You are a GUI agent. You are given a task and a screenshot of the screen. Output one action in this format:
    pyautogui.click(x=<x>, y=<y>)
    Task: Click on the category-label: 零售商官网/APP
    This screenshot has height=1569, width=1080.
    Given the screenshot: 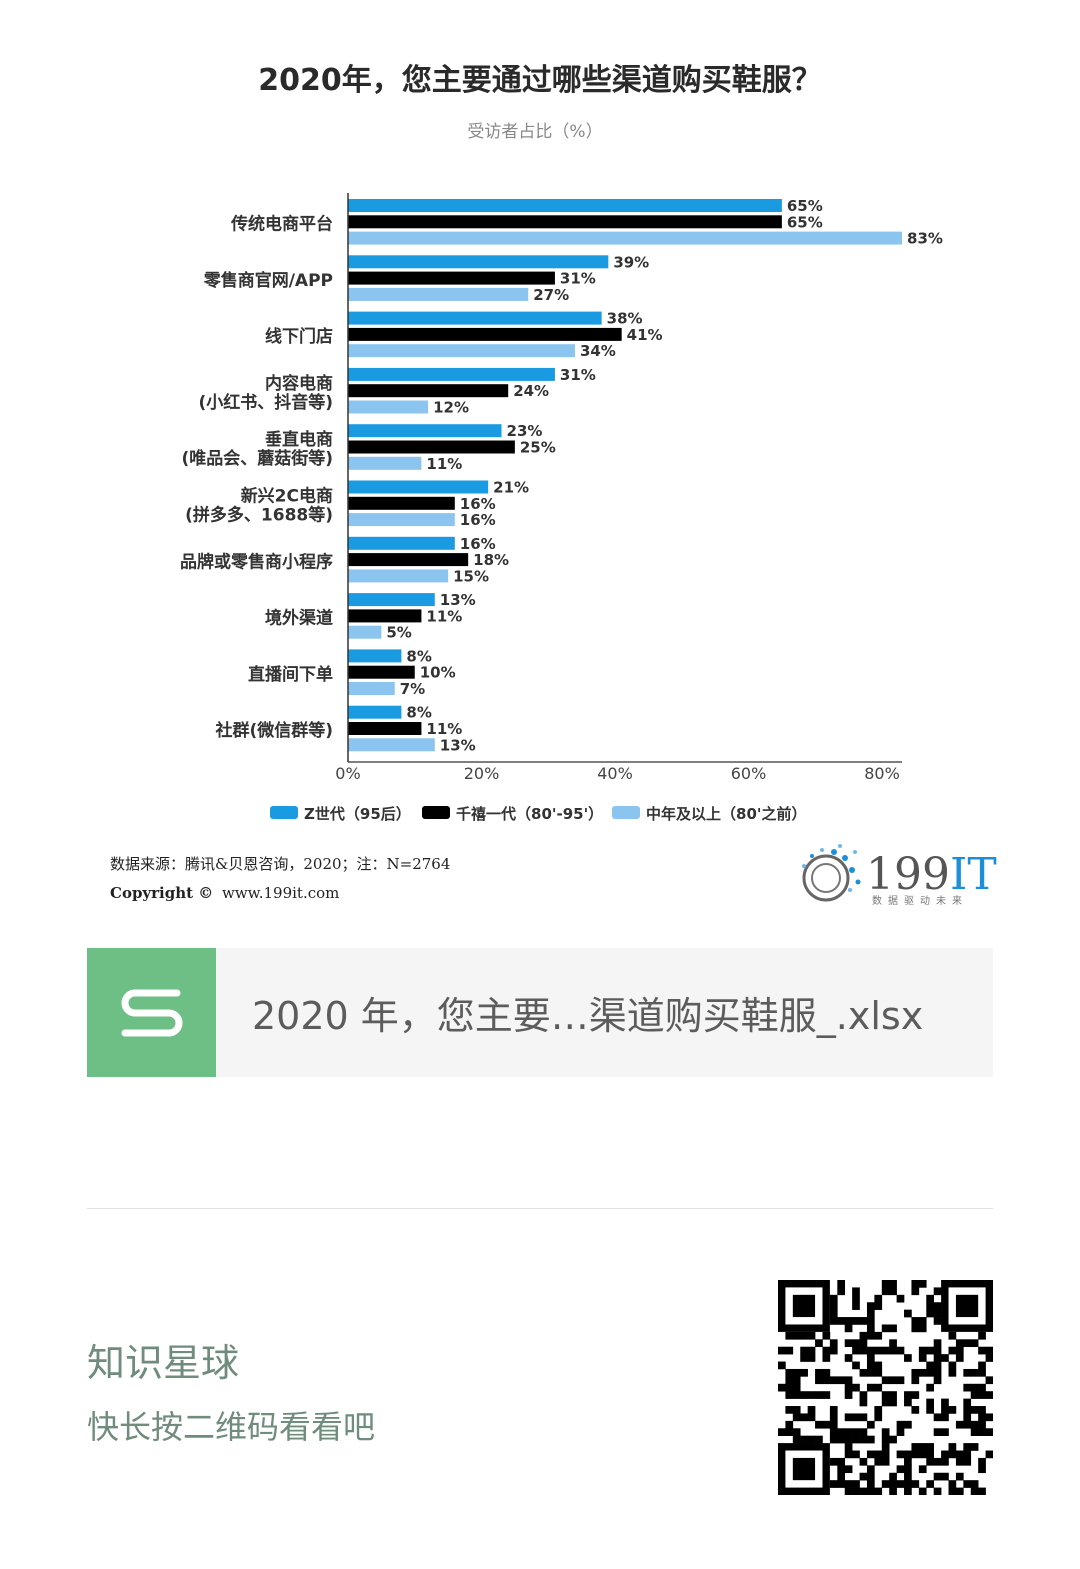 What is the action you would take?
    pyautogui.click(x=268, y=280)
    